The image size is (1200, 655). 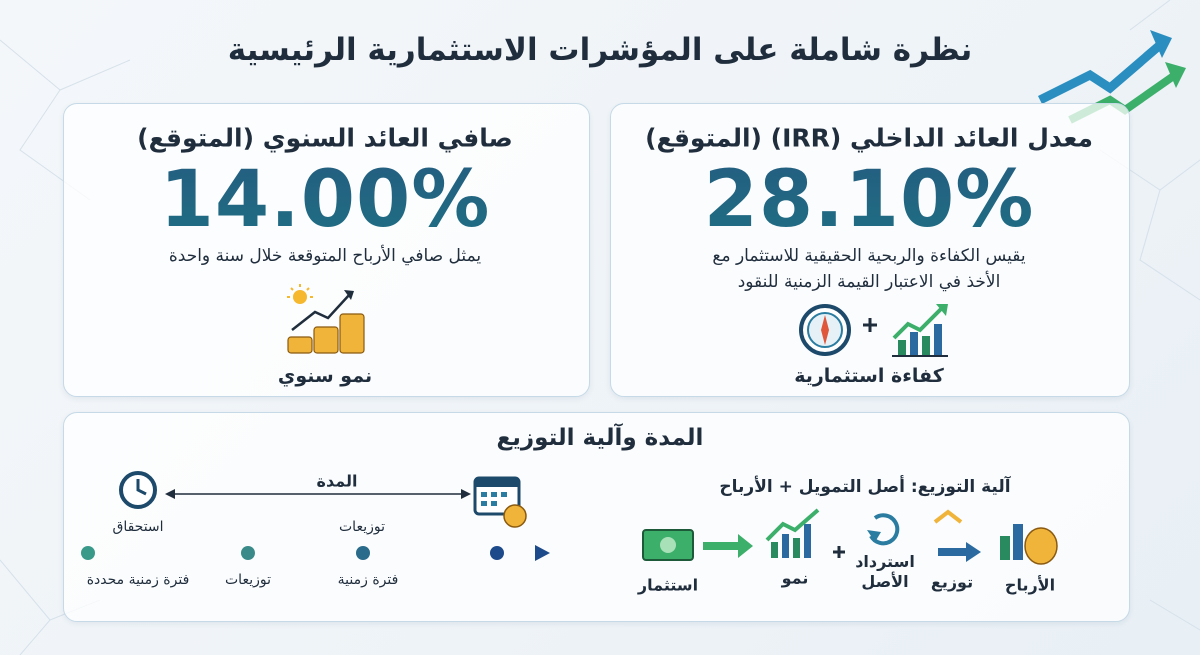 I want to click on efficiency-icons, so click(x=873, y=330).